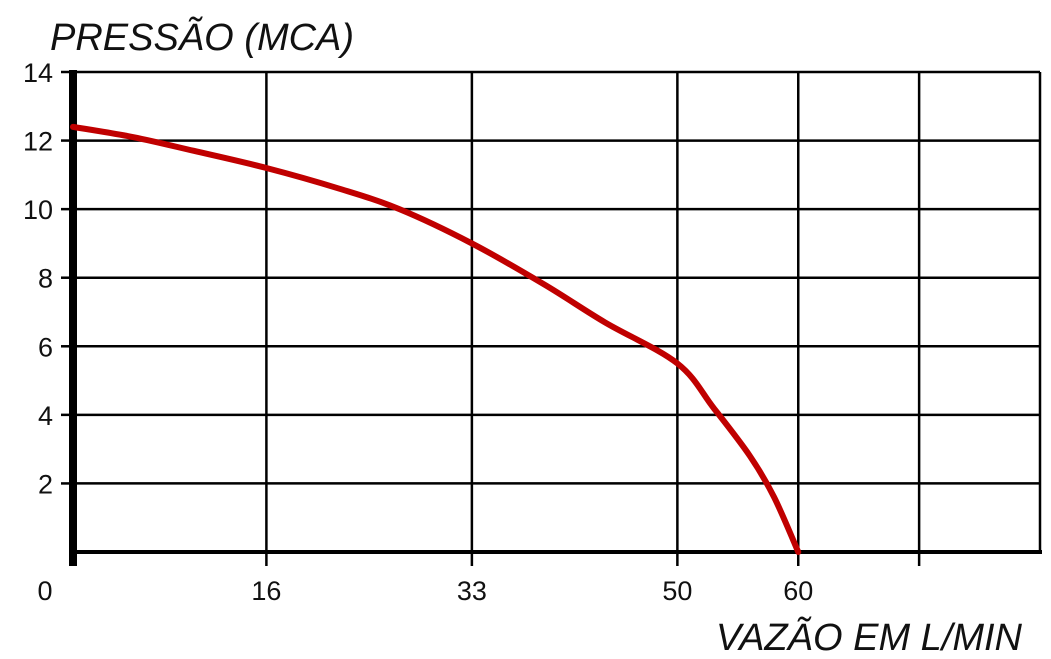 This screenshot has height=659, width=1051. What do you see at coordinates (472, 591) in the screenshot?
I see `x-tick-label: 33` at bounding box center [472, 591].